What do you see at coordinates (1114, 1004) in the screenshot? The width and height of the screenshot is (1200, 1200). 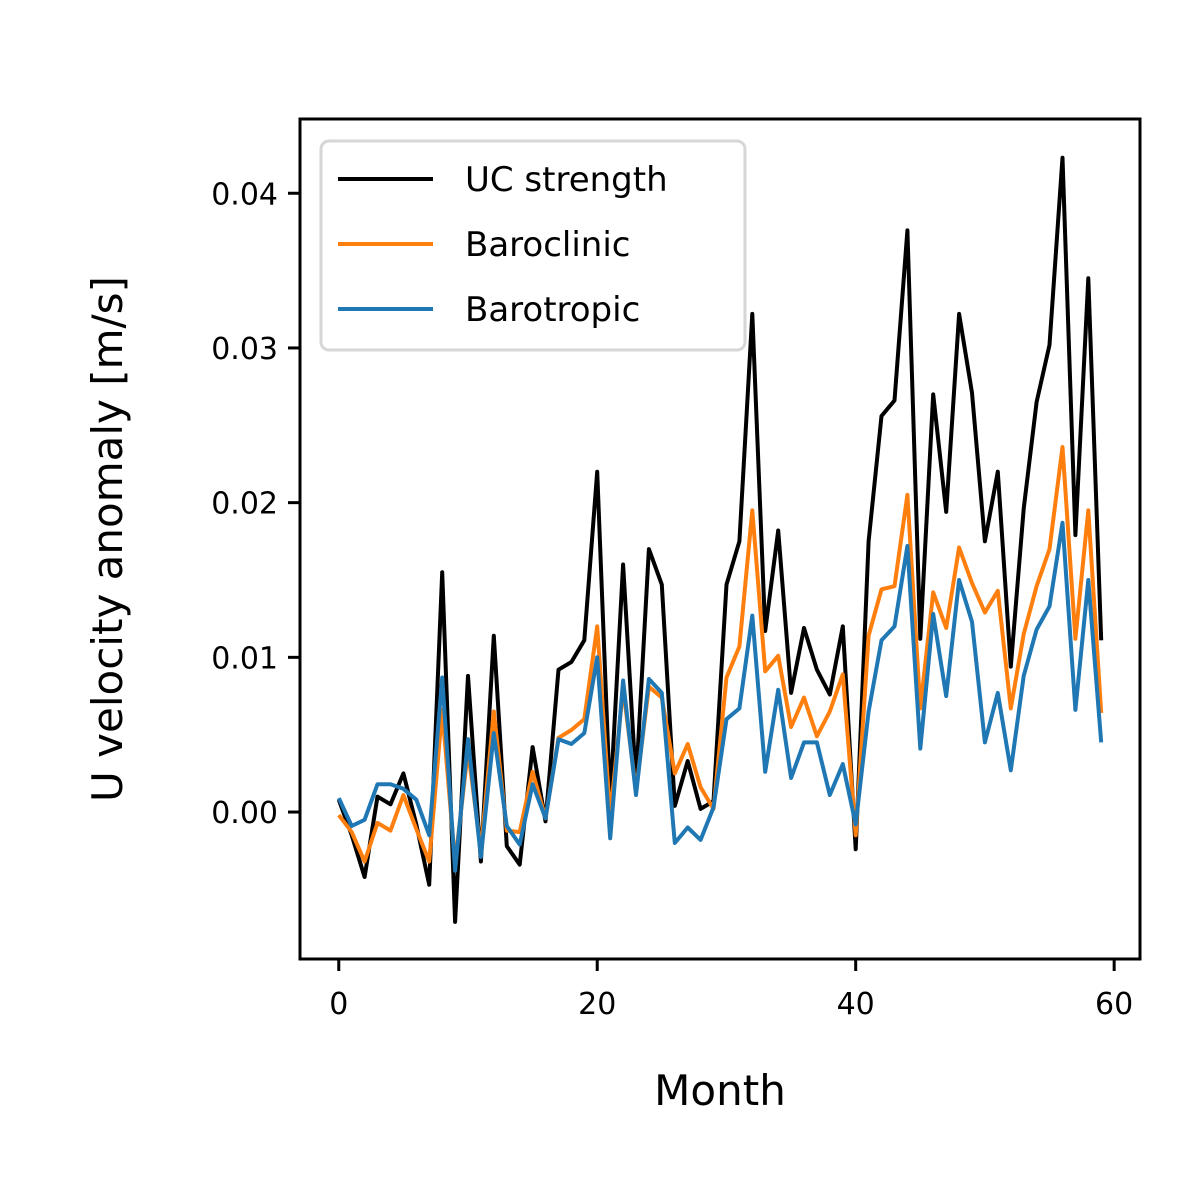 I see `x-tick-label: 60` at bounding box center [1114, 1004].